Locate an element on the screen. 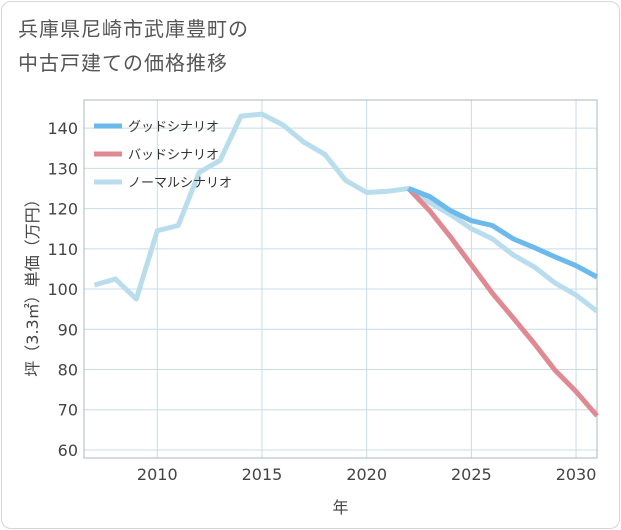 The image size is (621, 530). legend-label-normal: ノーマルシナリオ is located at coordinates (180, 183).